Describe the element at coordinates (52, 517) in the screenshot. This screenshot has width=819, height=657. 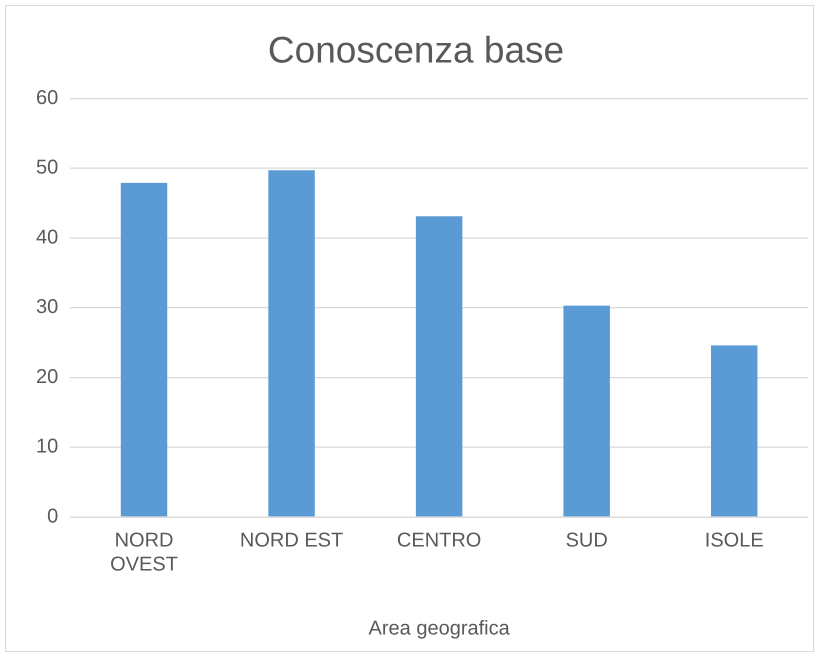
I see `y-tick-label: 0` at that location.